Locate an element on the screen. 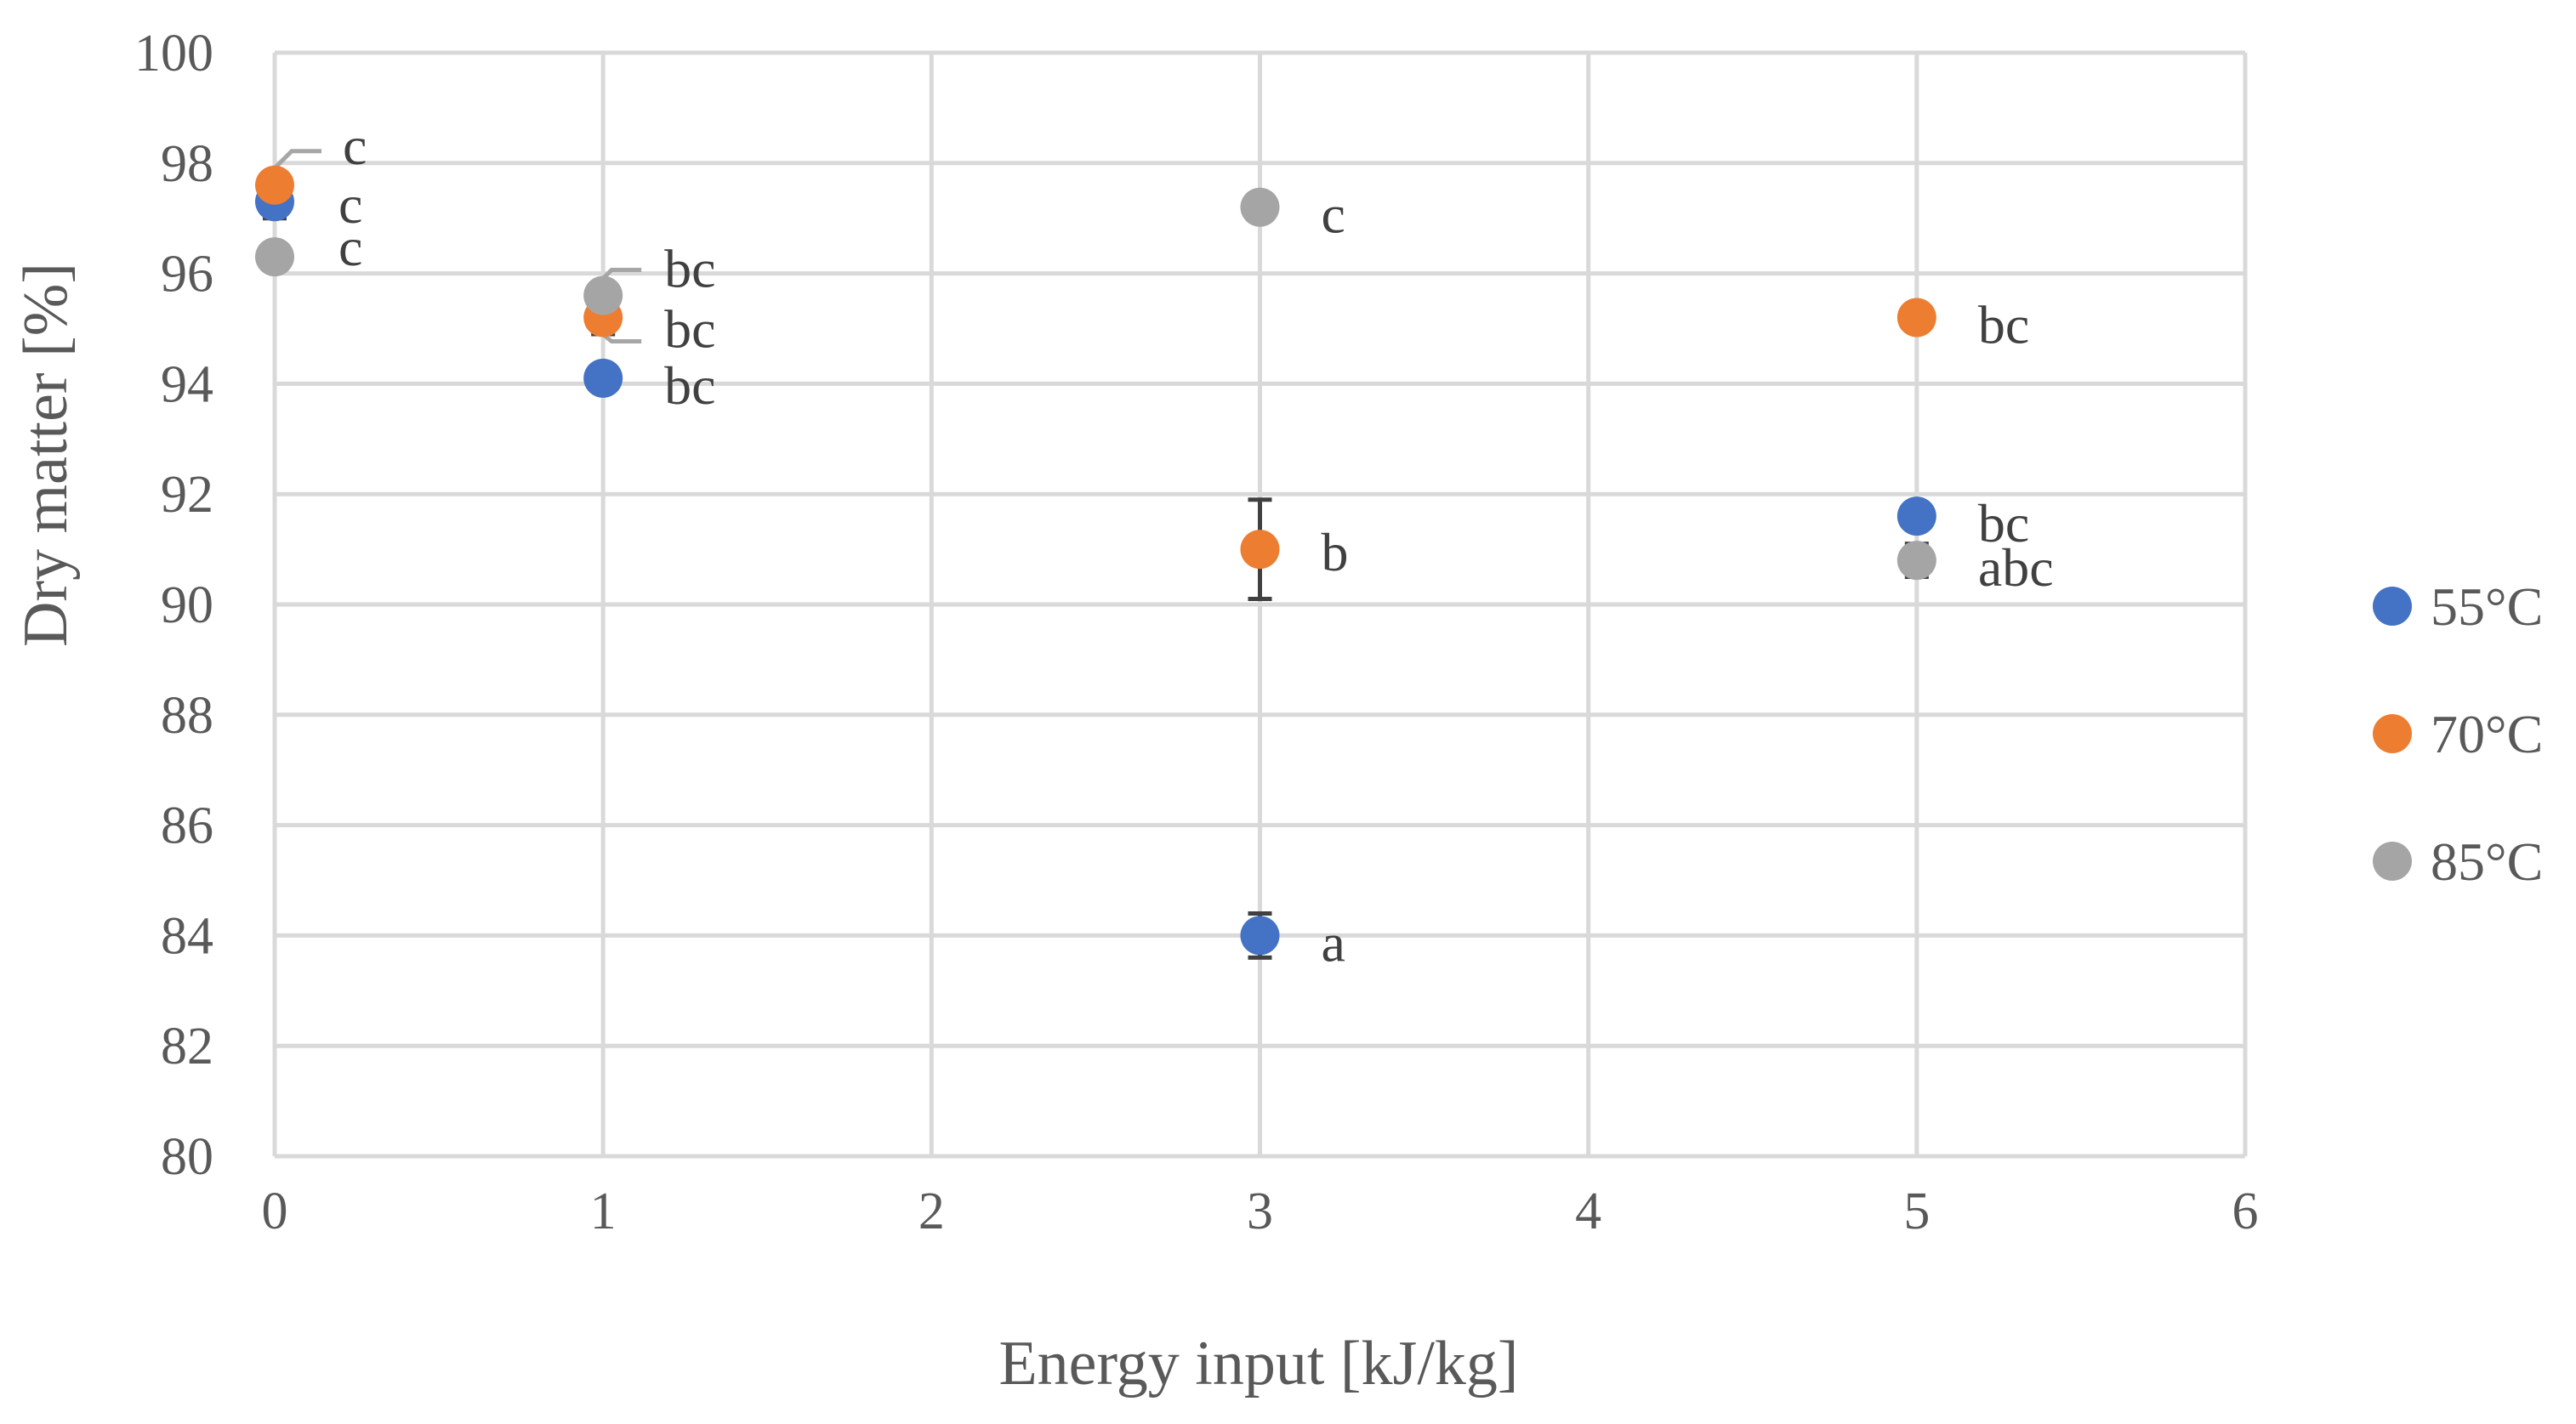 Image resolution: width=2576 pixels, height=1424 pixels. y-tick-label: 90 is located at coordinates (187, 605).